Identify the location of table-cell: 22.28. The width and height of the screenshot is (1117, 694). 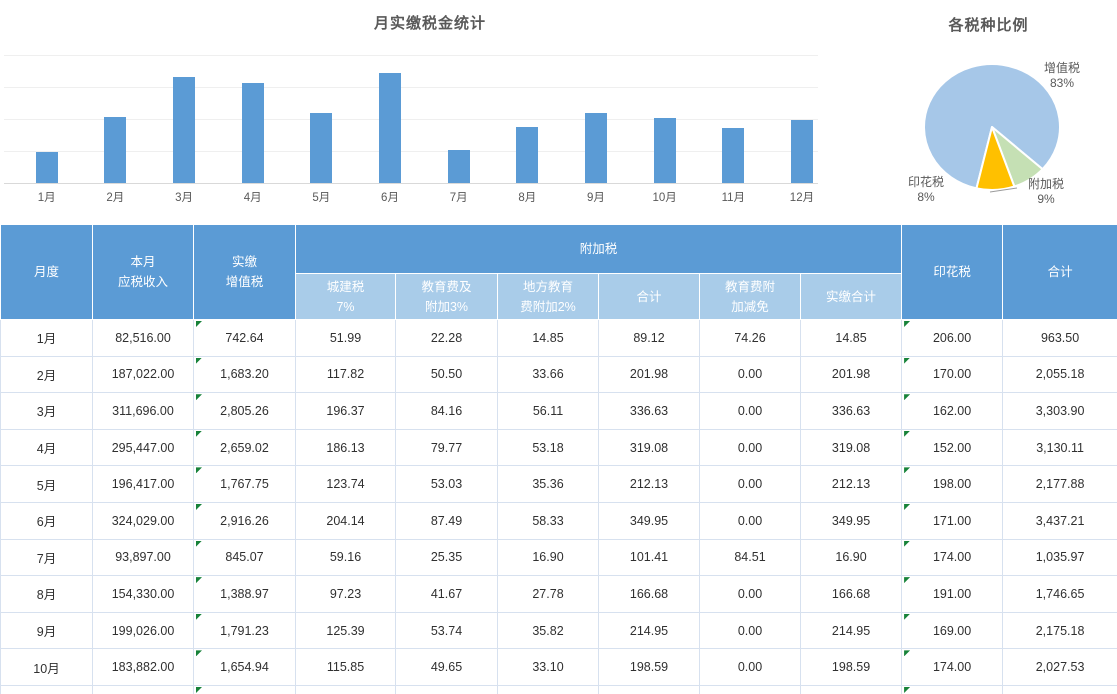
(446, 338).